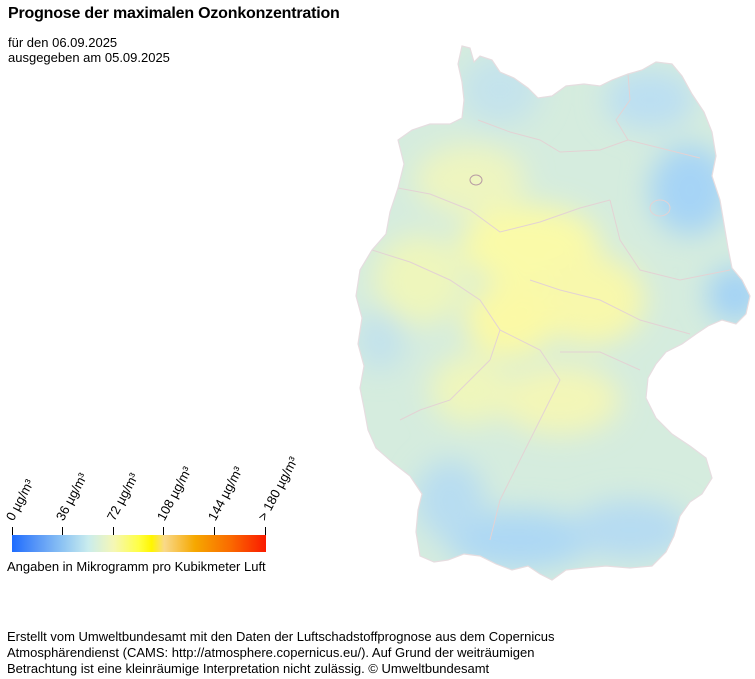  Describe the element at coordinates (660, 208) in the screenshot. I see `berlin-border` at that location.